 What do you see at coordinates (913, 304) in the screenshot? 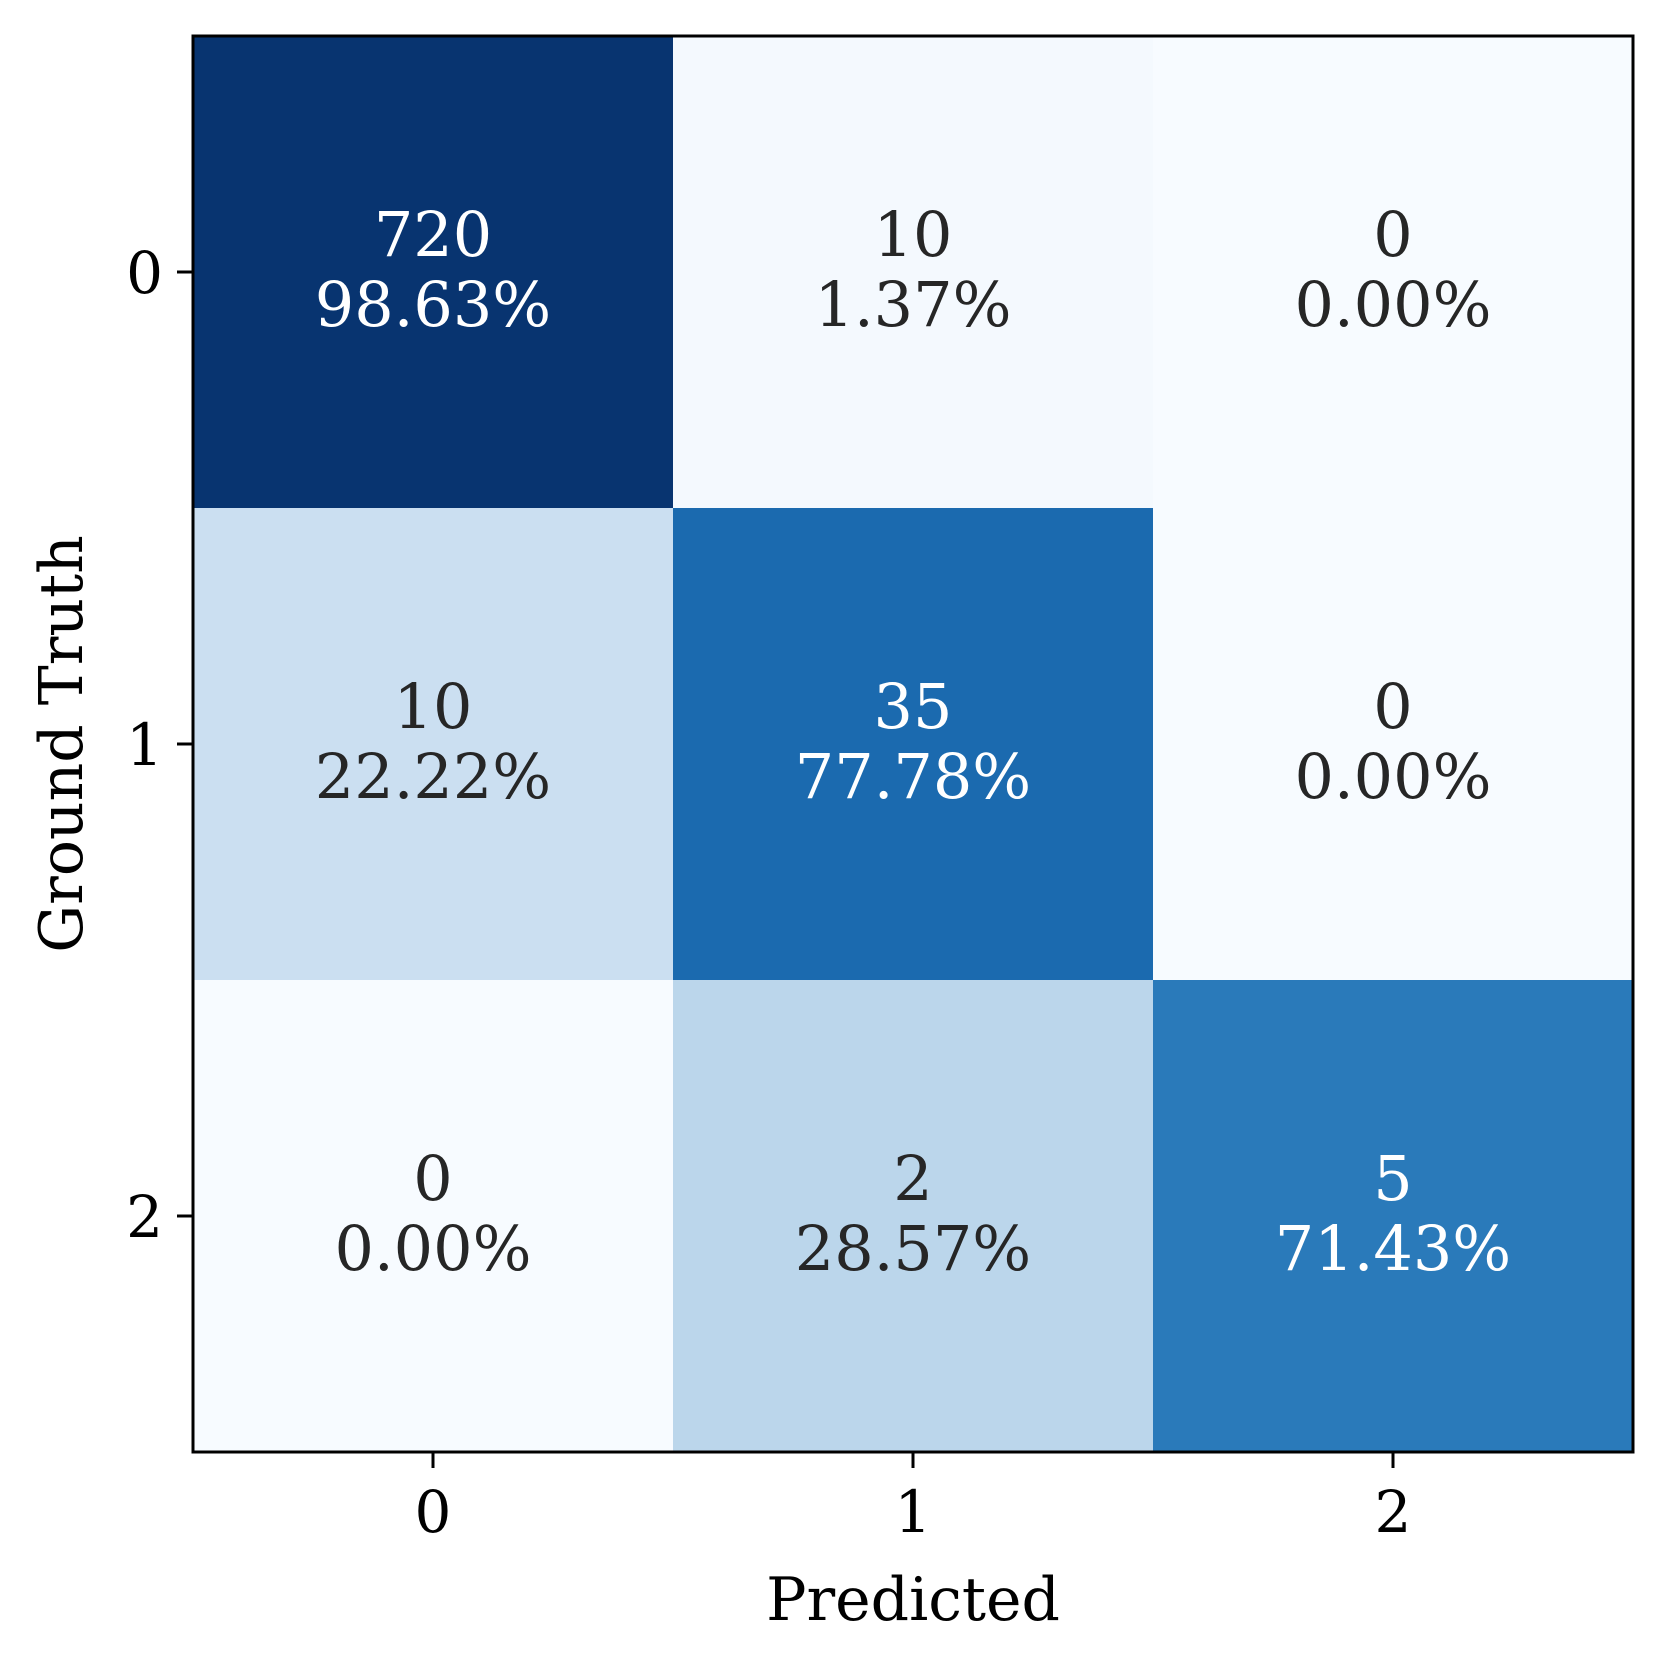
I see `cell-percent-label: 1.37%` at bounding box center [913, 304].